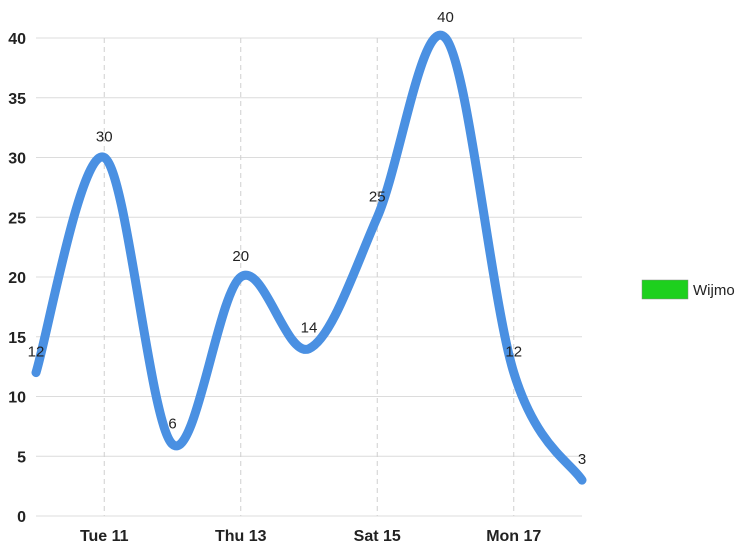 This screenshot has width=749, height=546. Describe the element at coordinates (21, 457) in the screenshot. I see `y-tick-label: 5` at that location.